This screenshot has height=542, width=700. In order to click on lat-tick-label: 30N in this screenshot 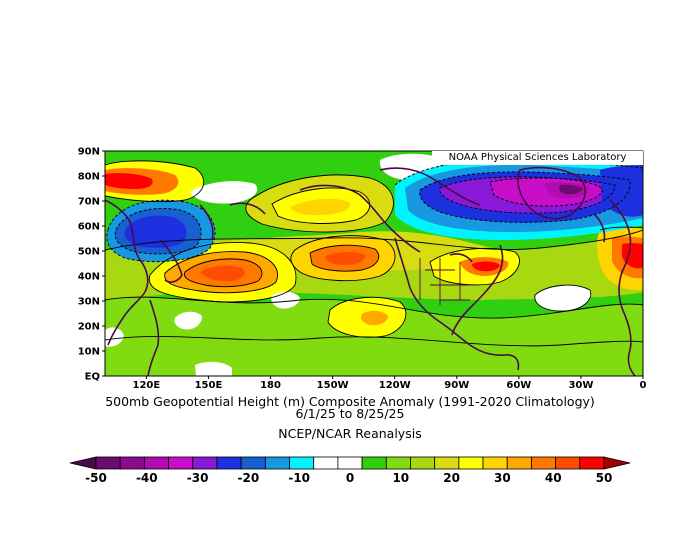, I will do `click(89, 302)`.